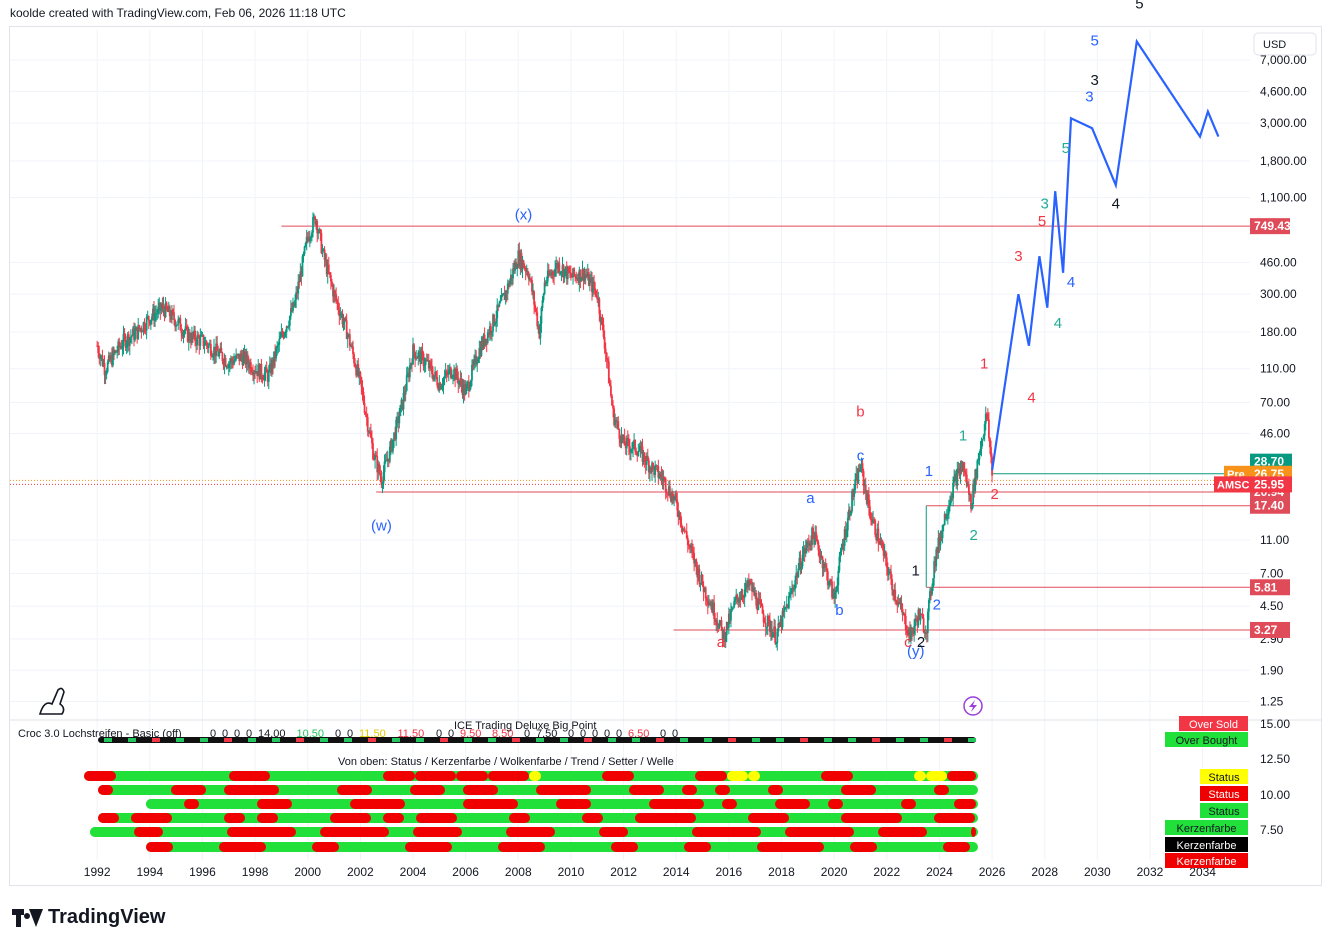  What do you see at coordinates (916, 571) in the screenshot?
I see `wave-label: 1` at bounding box center [916, 571].